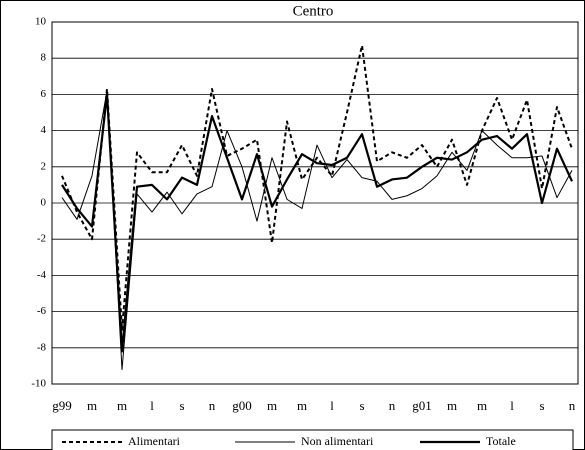 The width and height of the screenshot is (585, 450). Describe the element at coordinates (42, 275) in the screenshot. I see `y-tick-label: -4` at that location.